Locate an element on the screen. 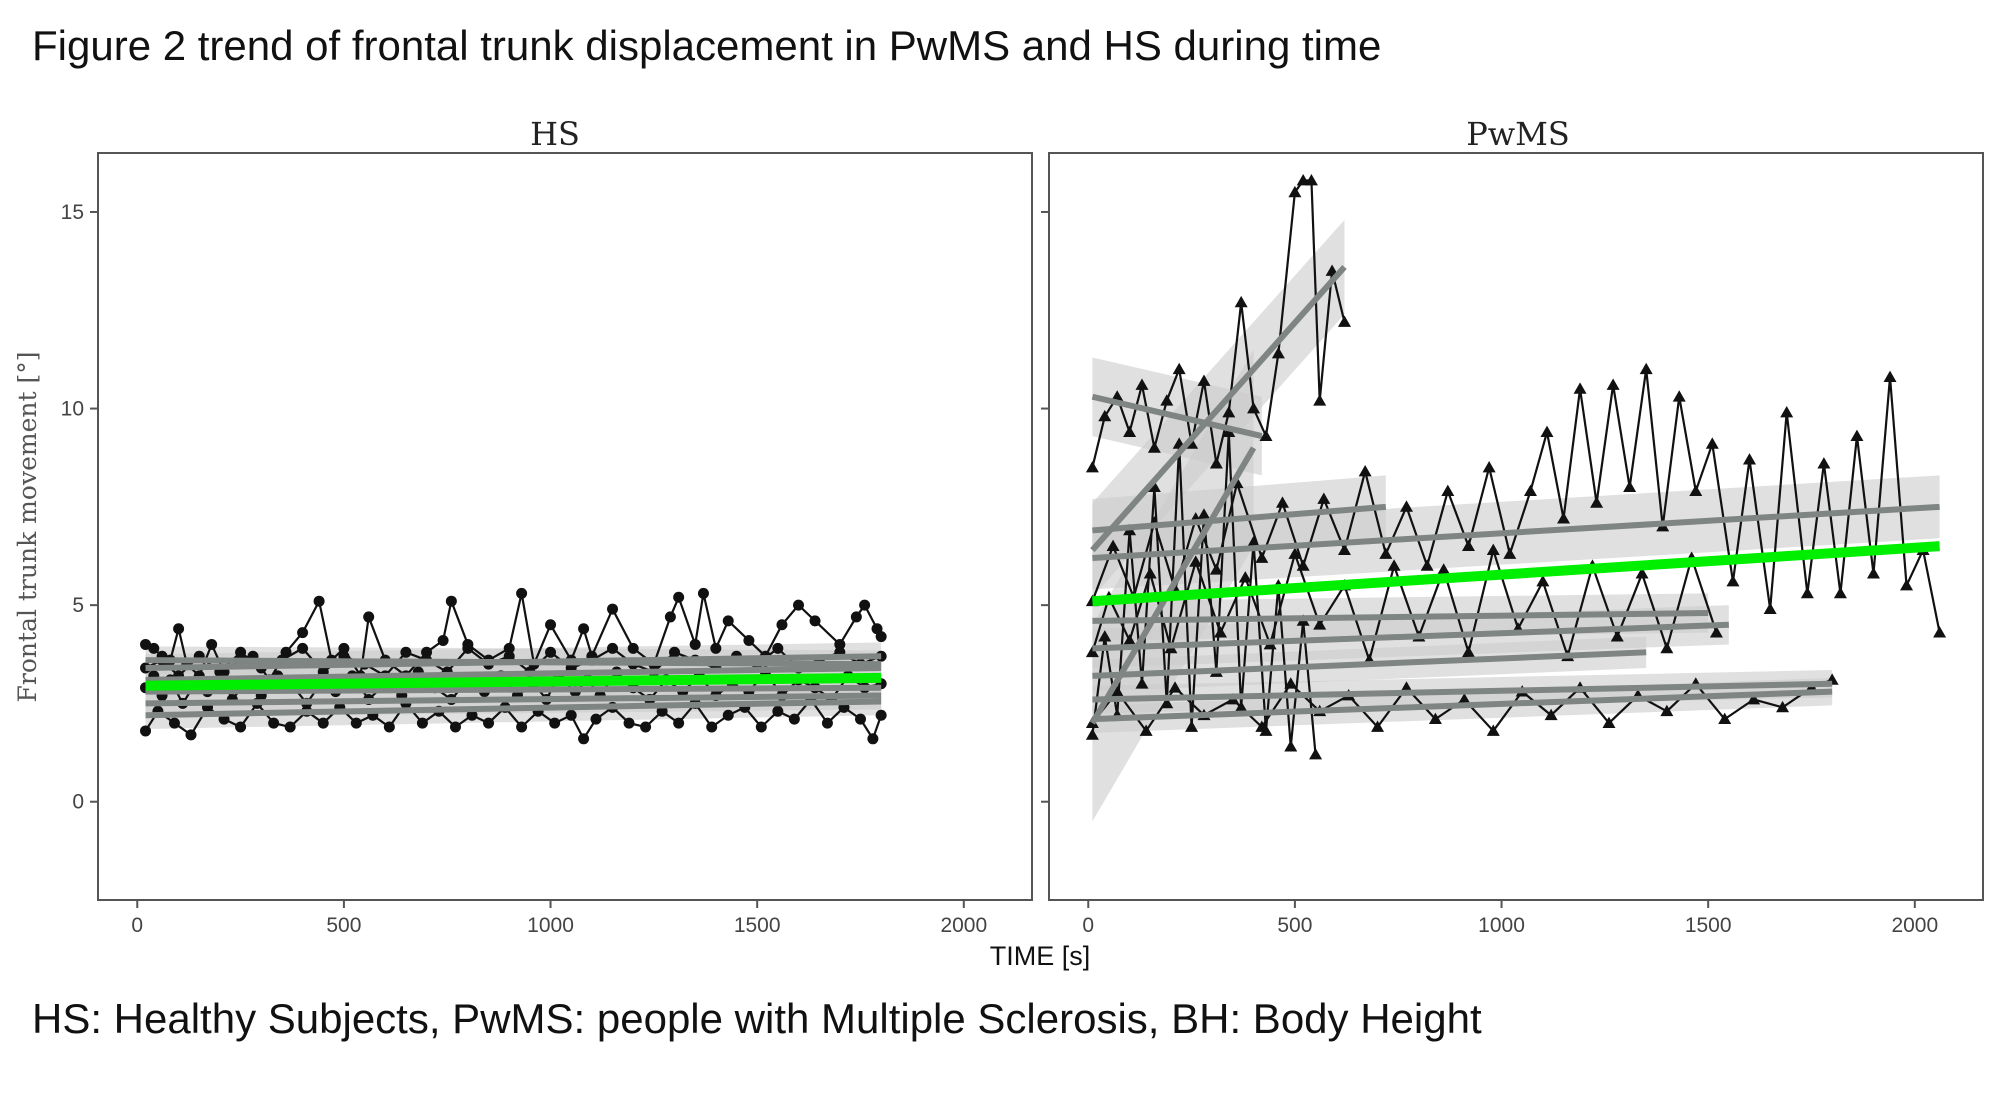 This screenshot has width=1999, height=1107. y-tick-label-15: 15 is located at coordinates (72, 212).